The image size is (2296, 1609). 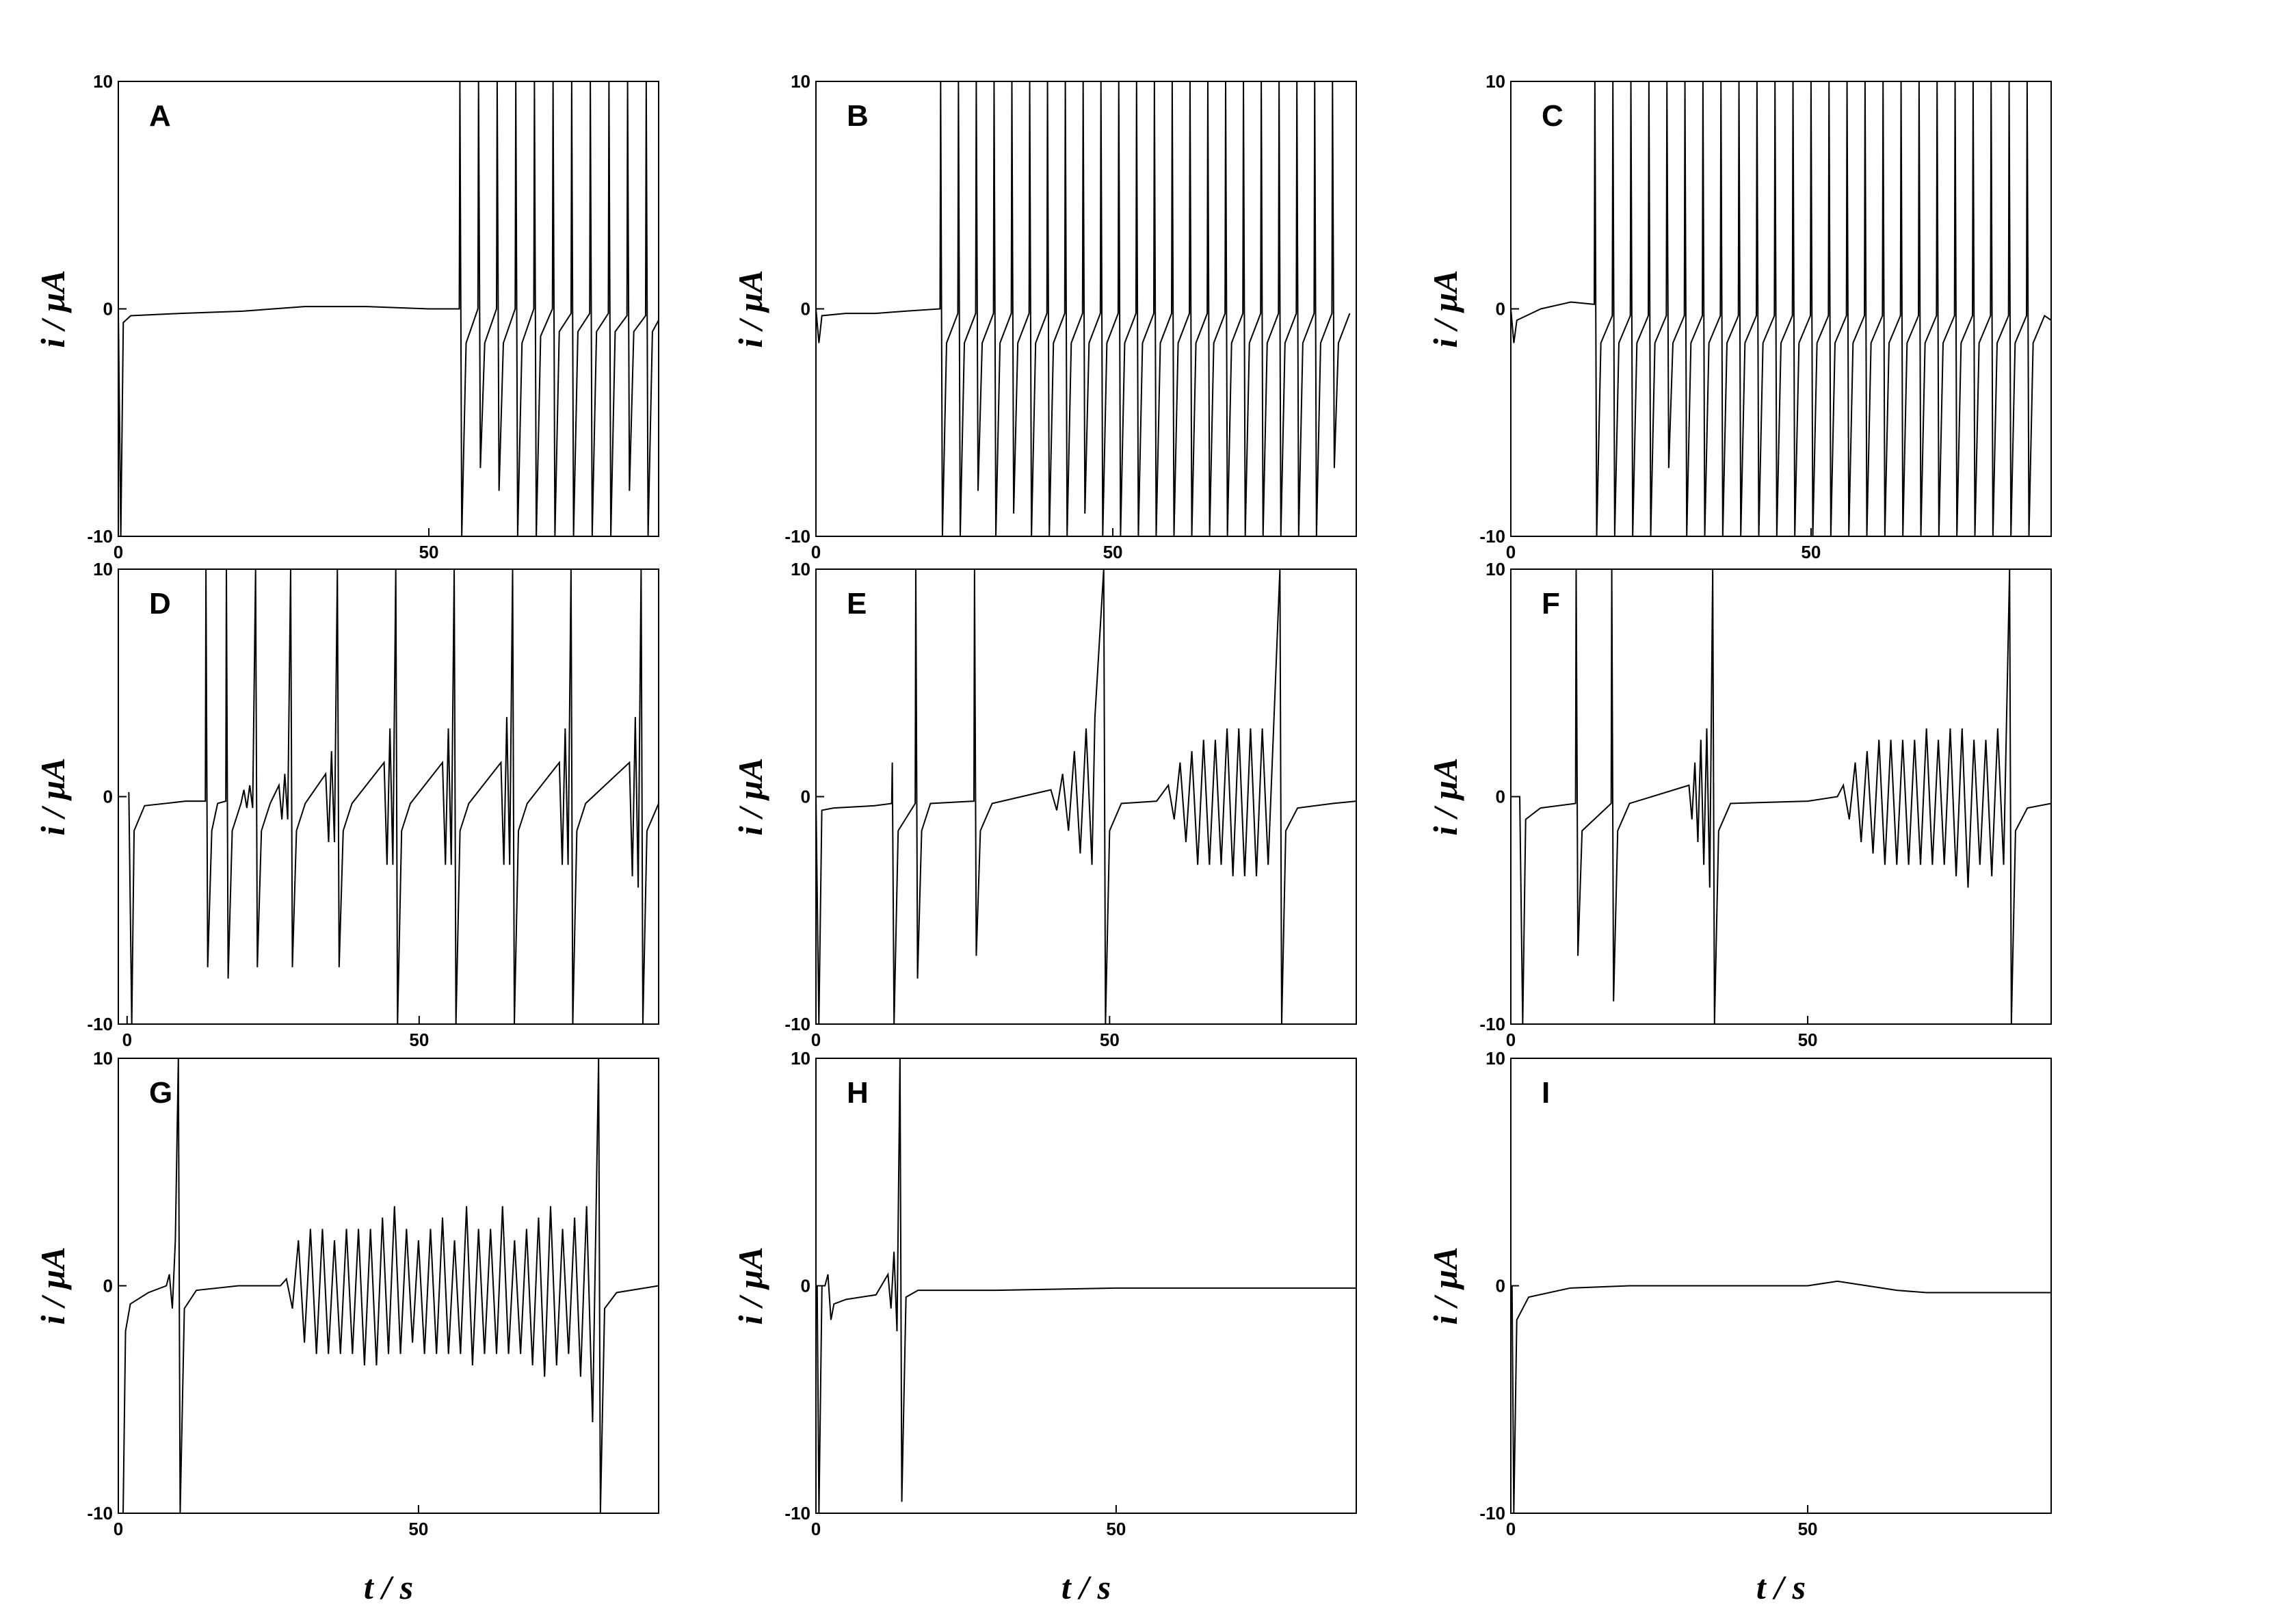 What do you see at coordinates (1552, 116) in the screenshot?
I see `panel-letter: C` at bounding box center [1552, 116].